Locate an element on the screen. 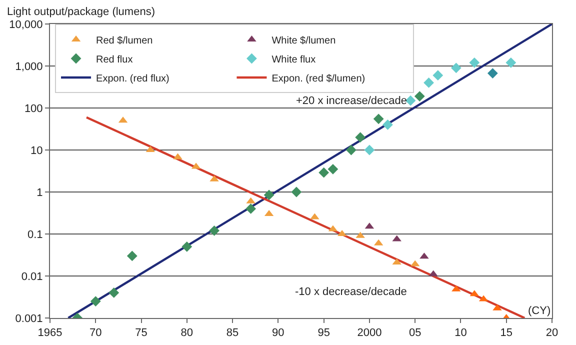 This screenshot has height=345, width=576. x-tick-label: 75 is located at coordinates (141, 333).